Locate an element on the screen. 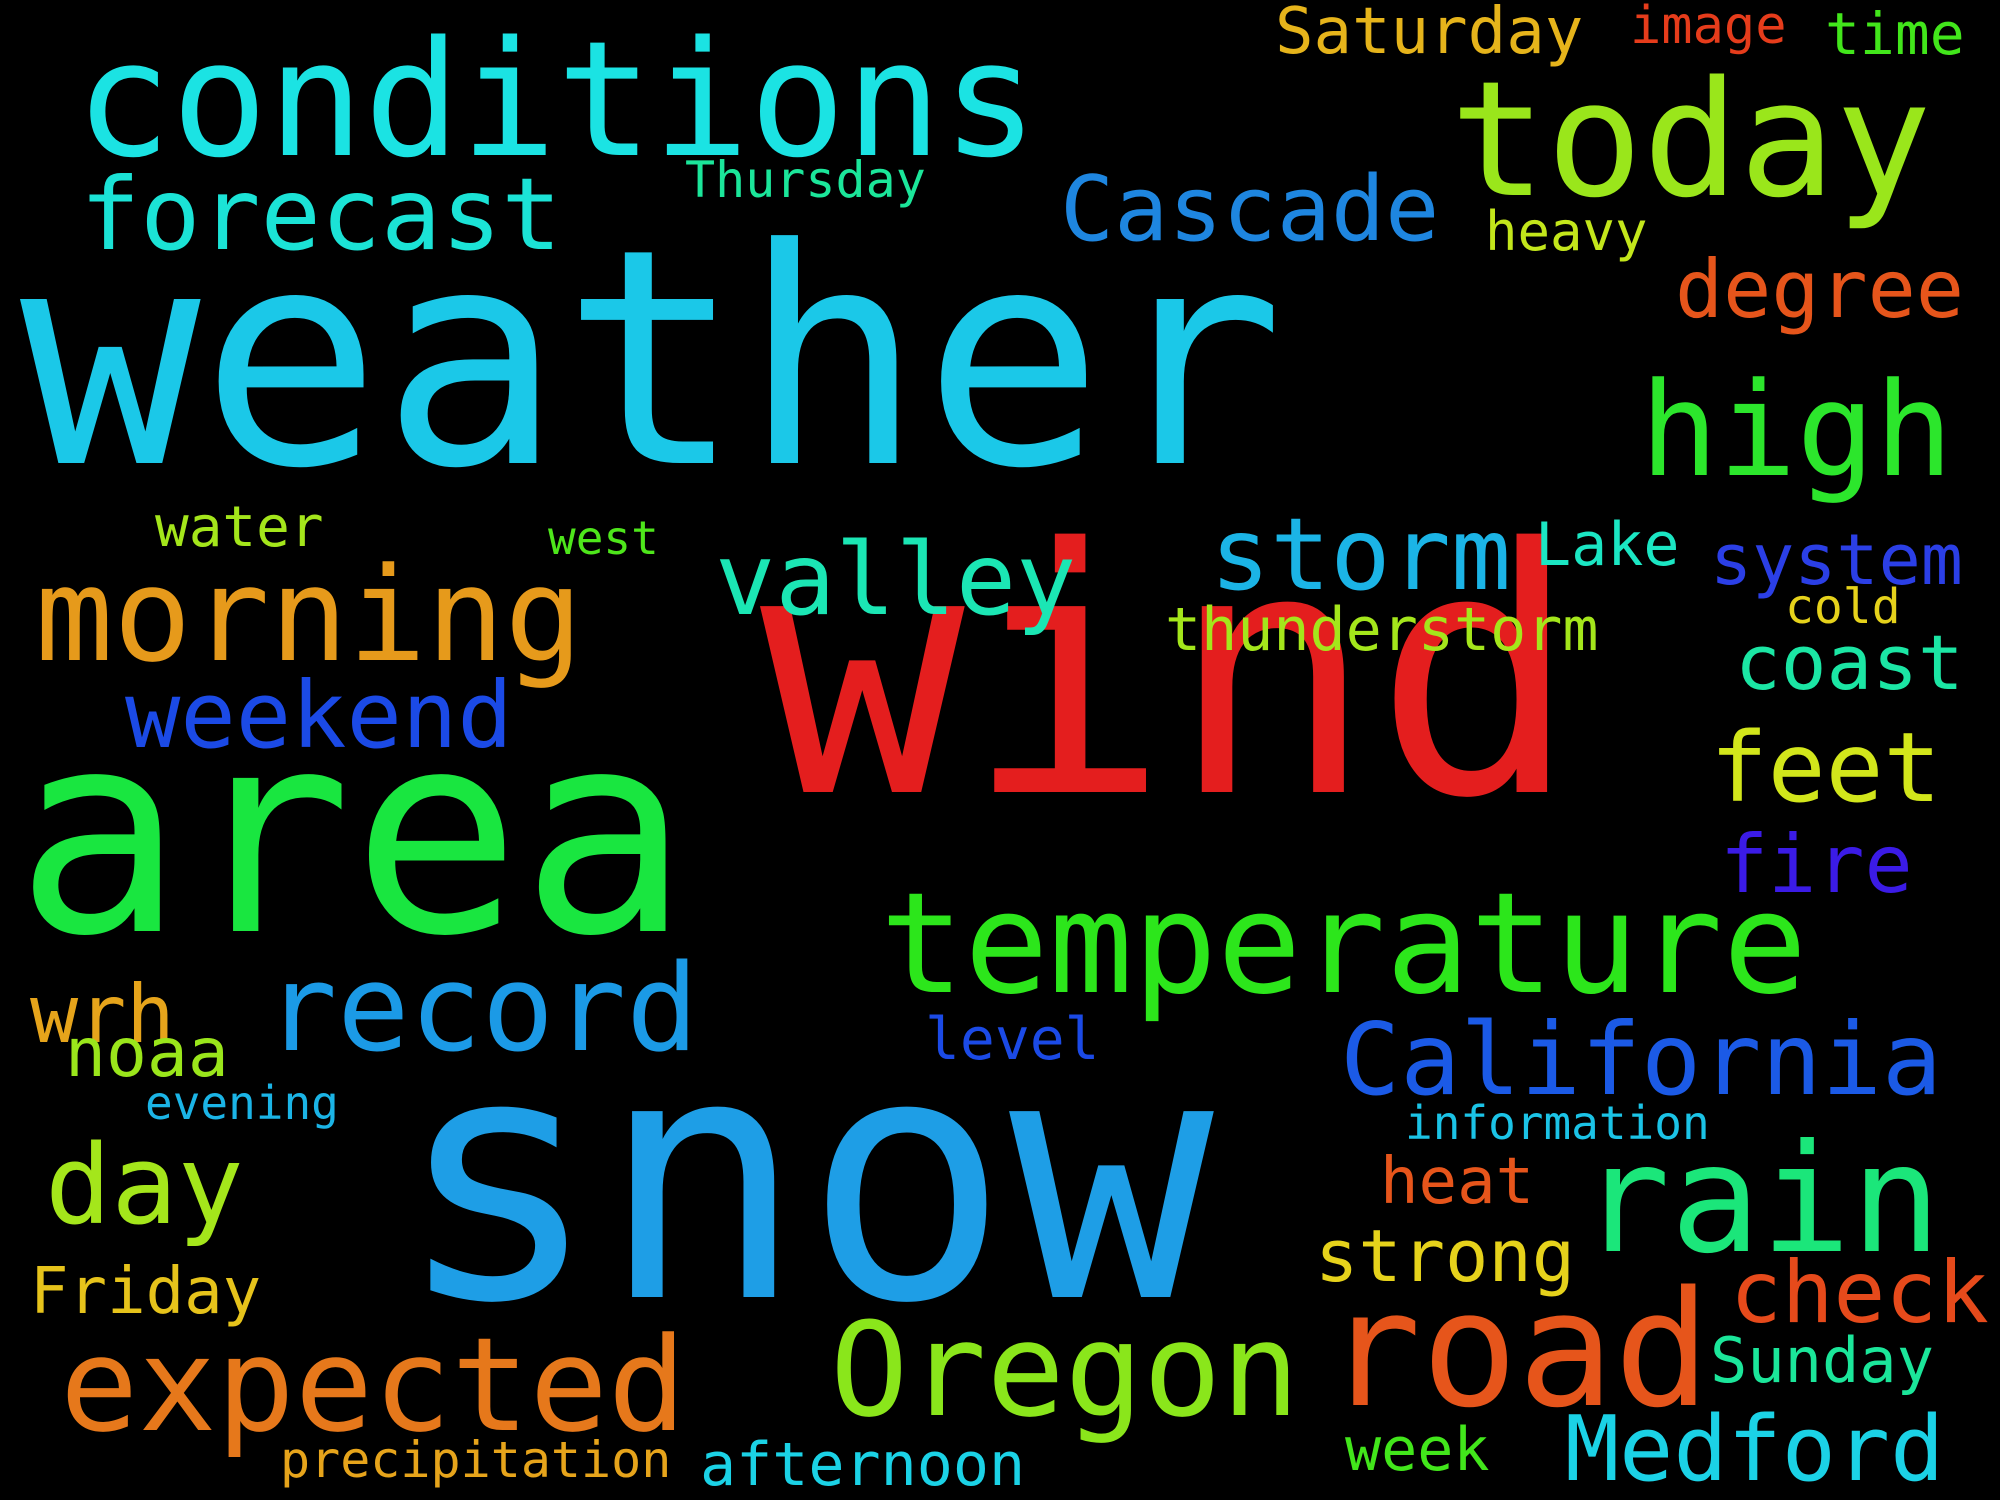 The height and width of the screenshot is (1500, 2000). word-level: level is located at coordinates (1012, 1039).